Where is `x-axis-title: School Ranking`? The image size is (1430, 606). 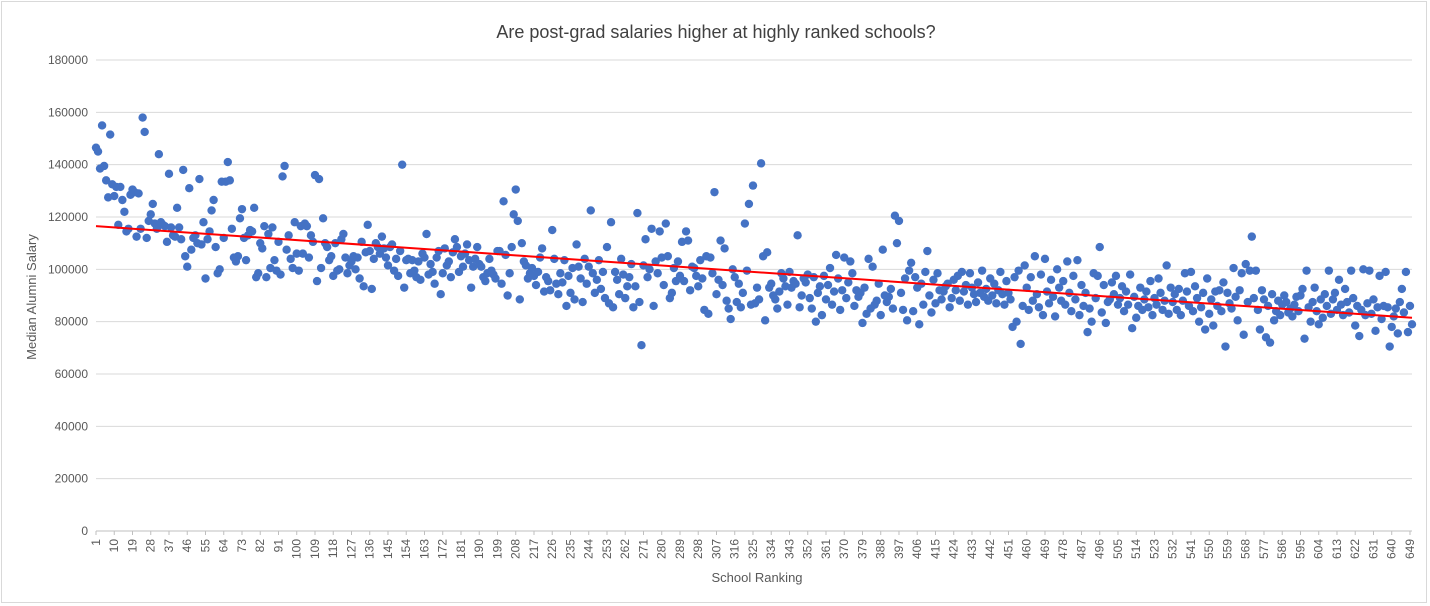
x-axis-title: School Ranking is located at coordinates (756, 577).